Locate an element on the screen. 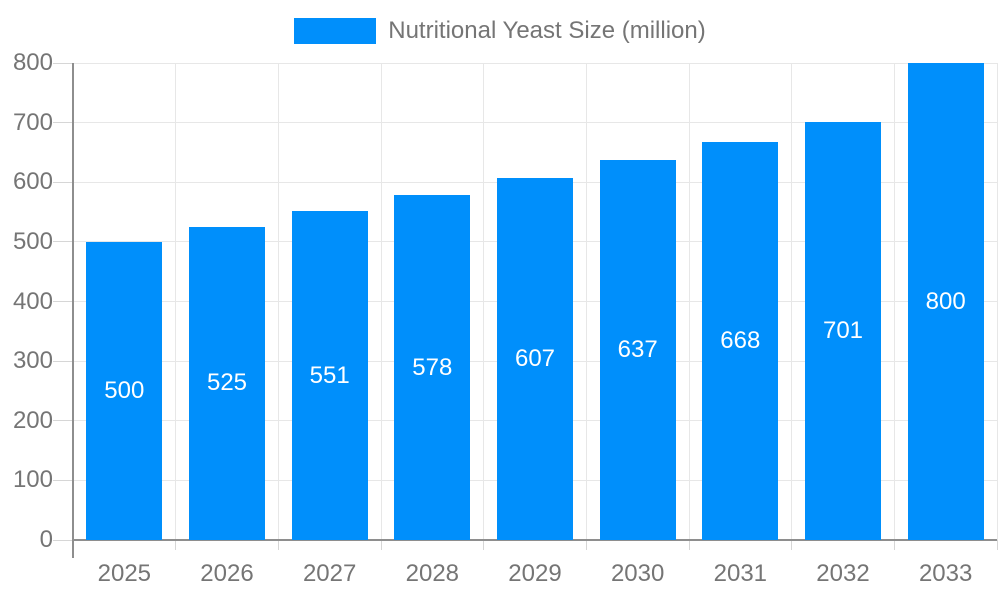 The height and width of the screenshot is (600, 1000). y-tick-label: 800 is located at coordinates (32, 62).